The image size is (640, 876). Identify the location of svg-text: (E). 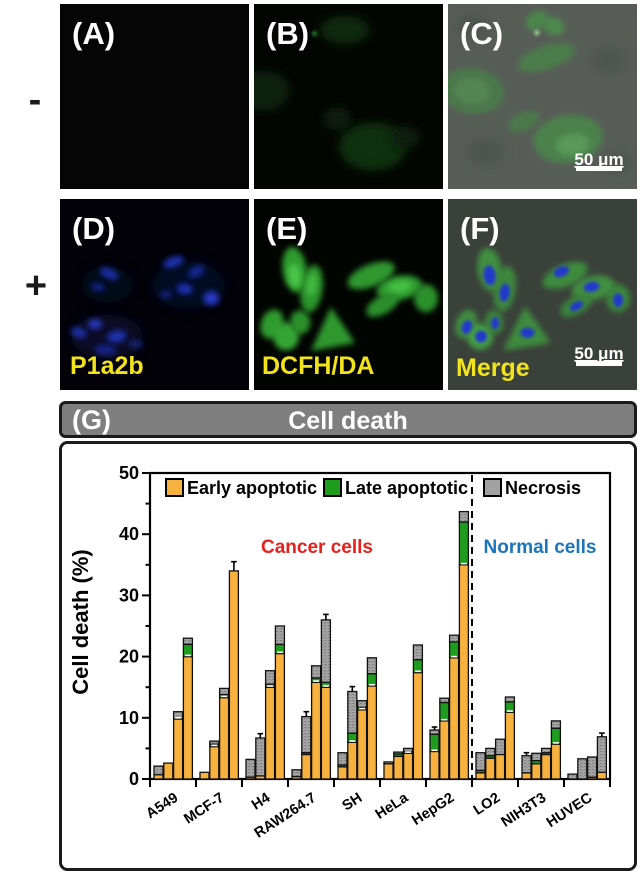
(286, 228).